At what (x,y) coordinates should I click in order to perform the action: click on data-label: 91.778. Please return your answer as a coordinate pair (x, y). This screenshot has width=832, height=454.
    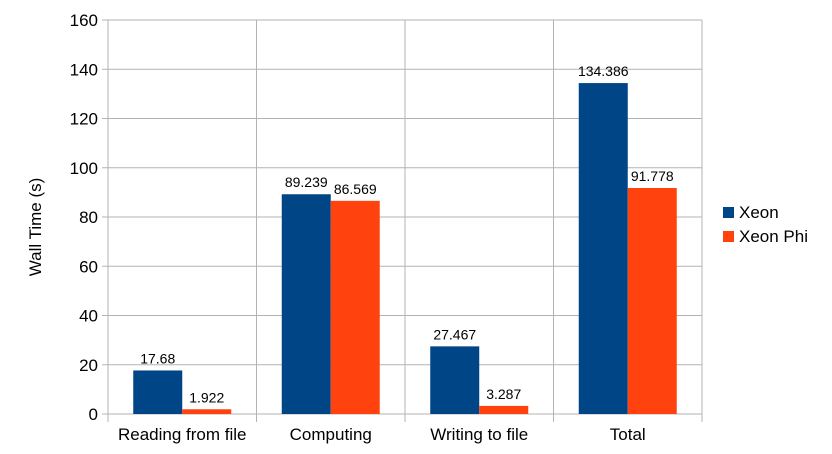
    Looking at the image, I should click on (652, 176).